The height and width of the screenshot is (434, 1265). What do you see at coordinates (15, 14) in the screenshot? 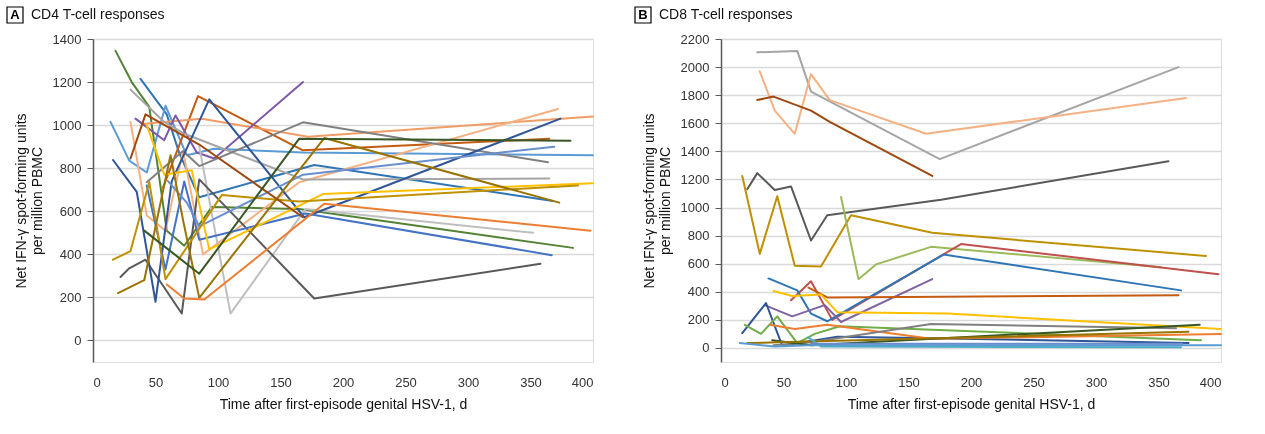
I see `text: A` at bounding box center [15, 14].